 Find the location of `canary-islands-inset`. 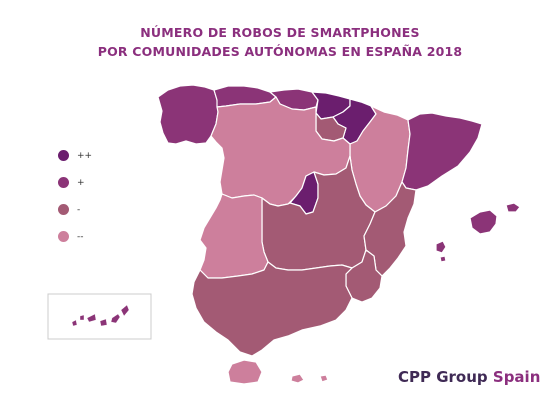

canary-islands-inset is located at coordinates (99, 316).